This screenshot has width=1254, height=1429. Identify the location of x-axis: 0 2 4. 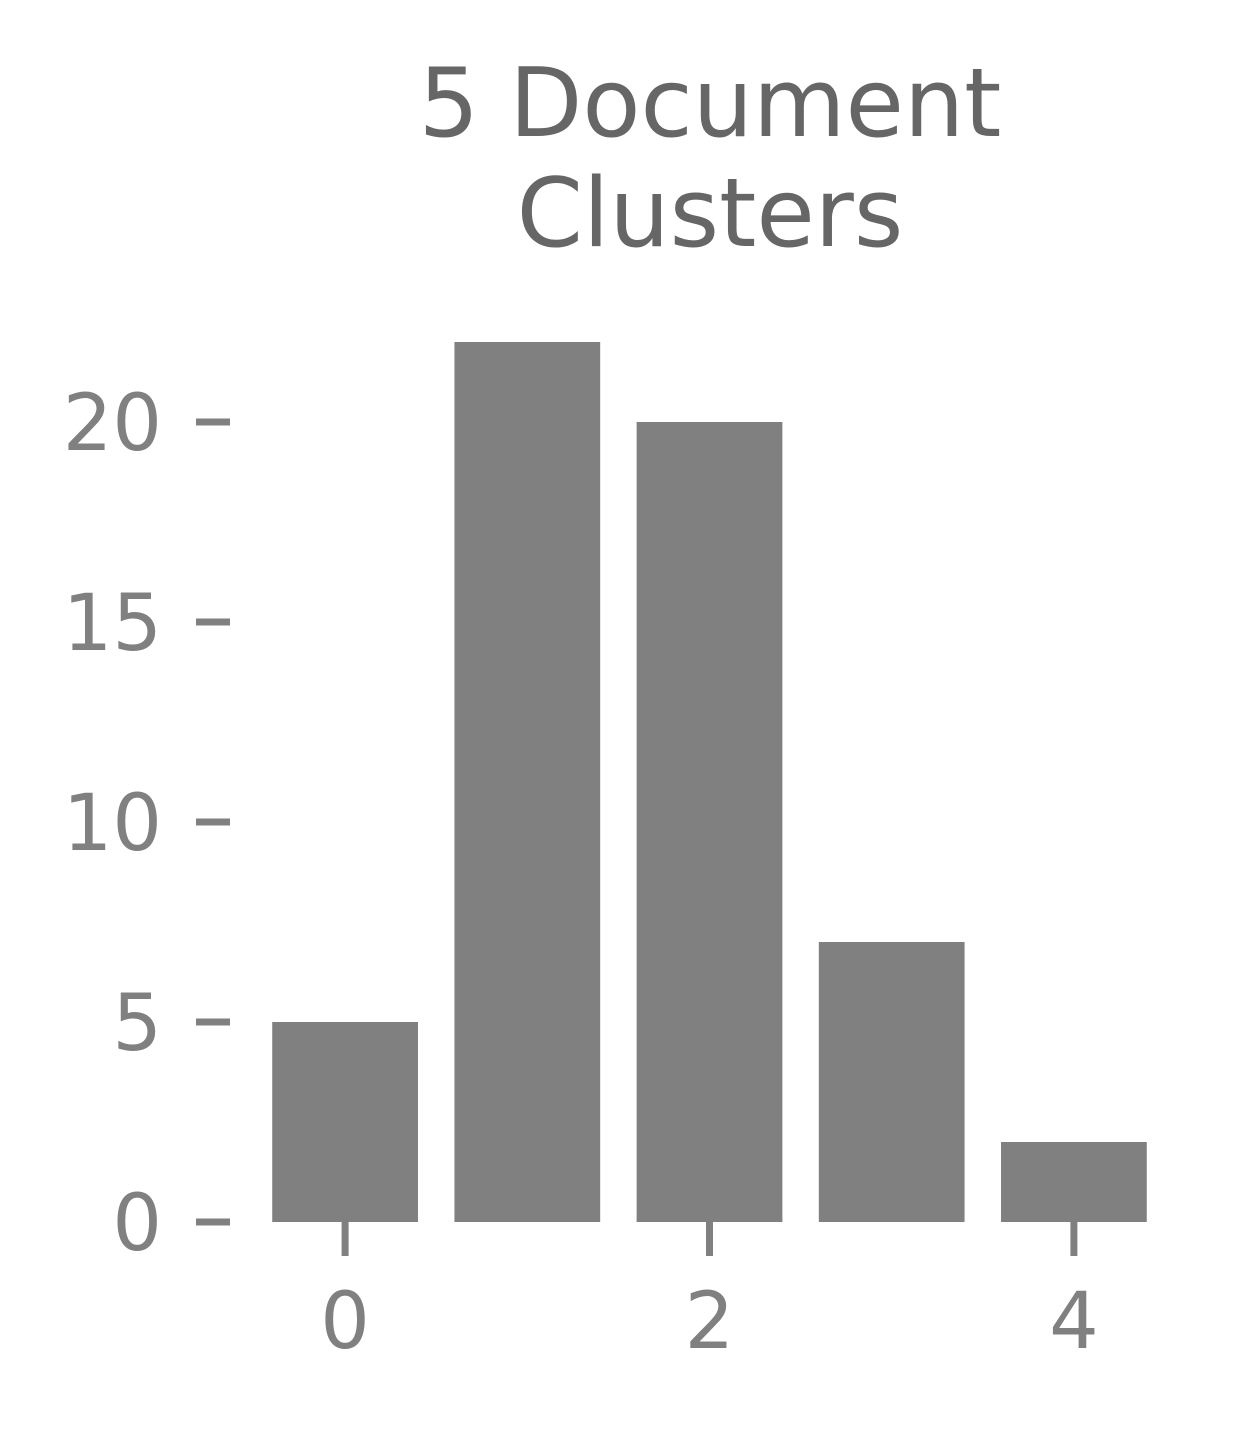
(709, 1294).